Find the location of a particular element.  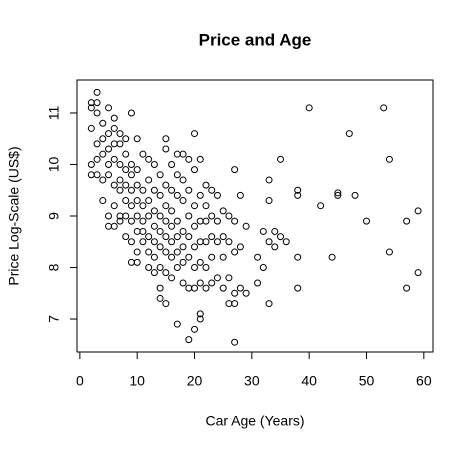

chart-title: Price and Age is located at coordinates (255, 39).